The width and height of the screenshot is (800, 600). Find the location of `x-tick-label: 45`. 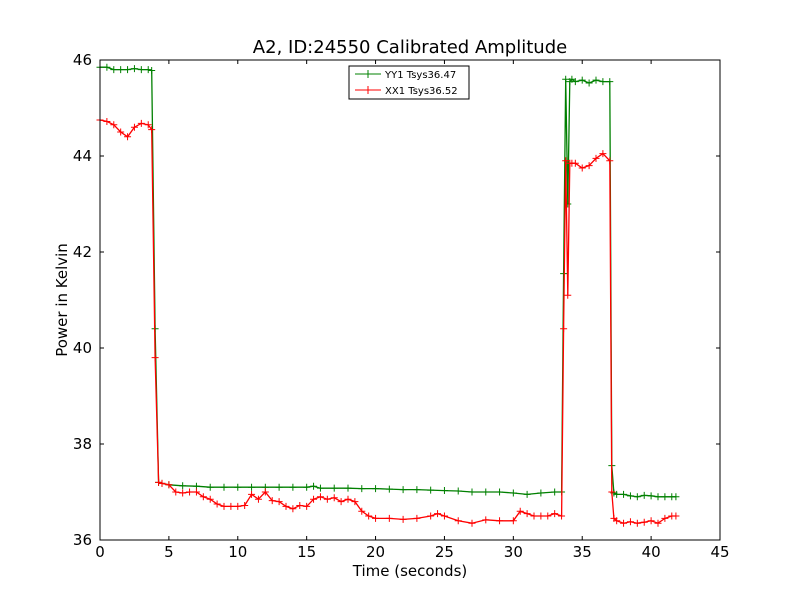

x-tick-label: 45 is located at coordinates (719, 552).